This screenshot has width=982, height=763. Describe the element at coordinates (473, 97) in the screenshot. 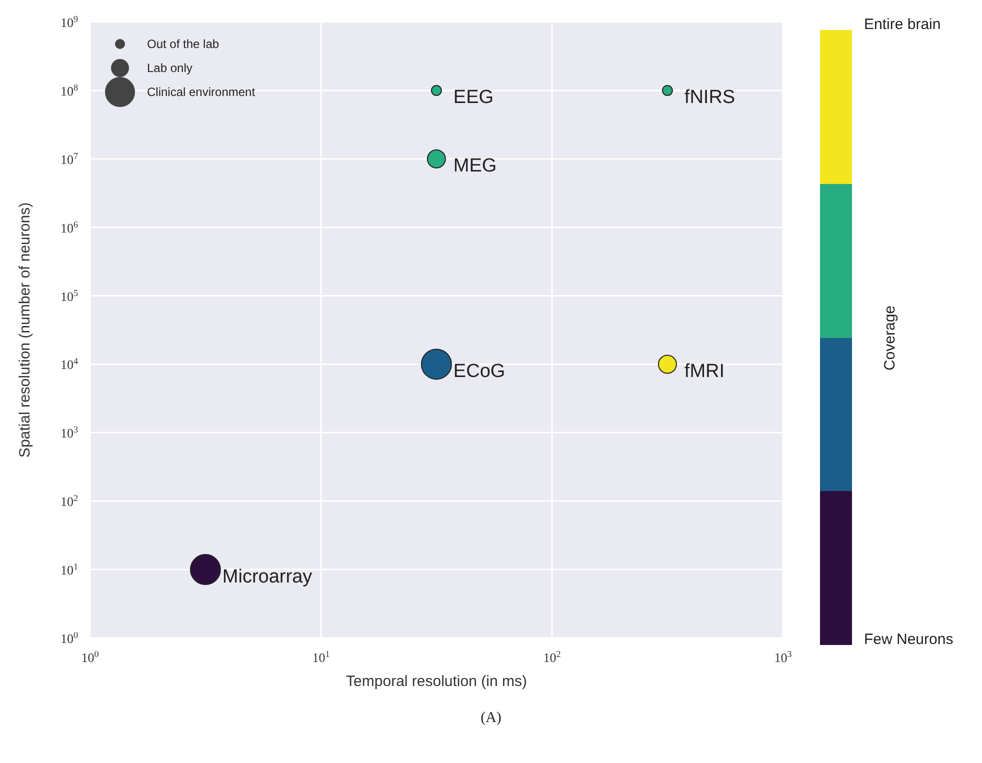

I see `annotation: EEG` at that location.